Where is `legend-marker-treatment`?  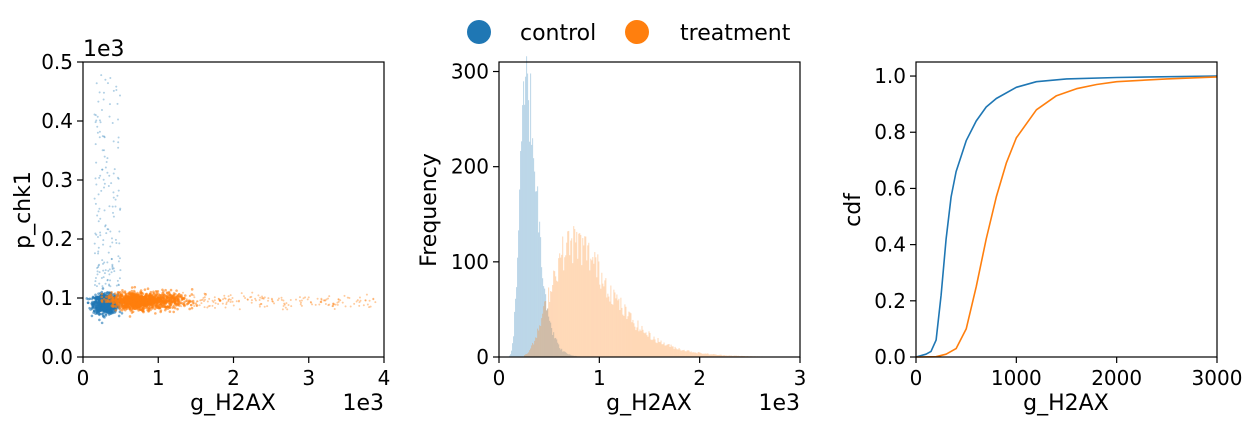
legend-marker-treatment is located at coordinates (637, 32).